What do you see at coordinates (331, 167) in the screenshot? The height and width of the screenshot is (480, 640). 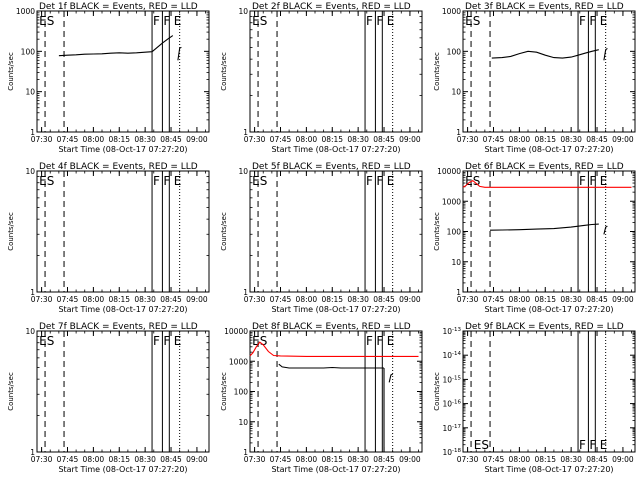 I see `chart-title: Det 5f BLACK = Events, RED = LLD` at bounding box center [331, 167].